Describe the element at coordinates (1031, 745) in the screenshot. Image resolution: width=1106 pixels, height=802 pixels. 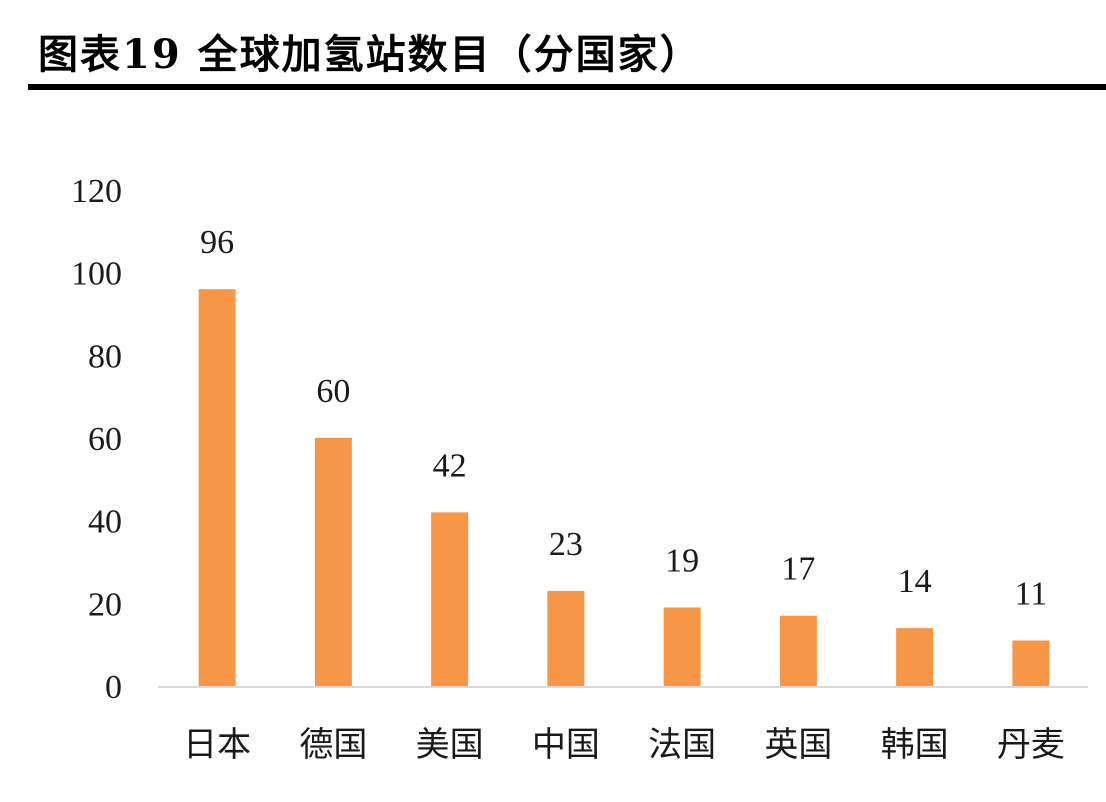
I see `x-category-label: 丹麦` at that location.